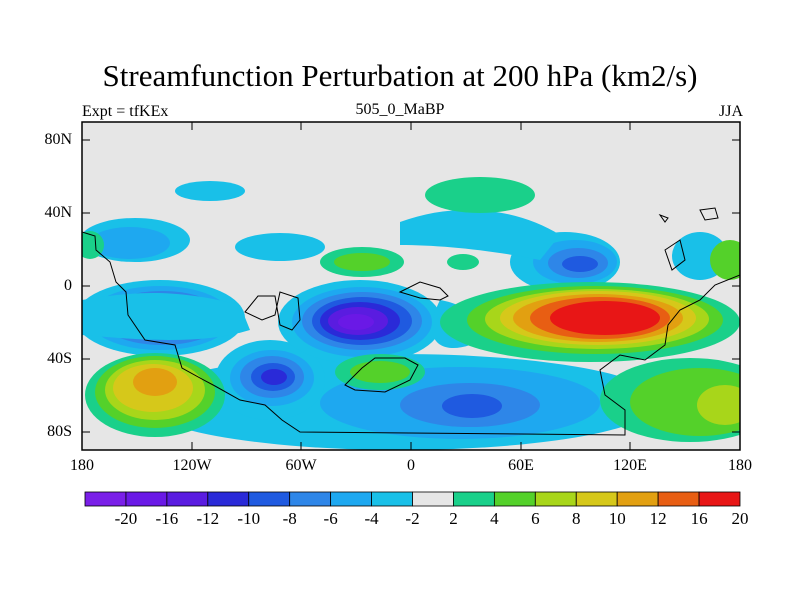 This screenshot has height=600, width=800. Describe the element at coordinates (740, 465) in the screenshot. I see `lon-label-180e: 180` at that location.